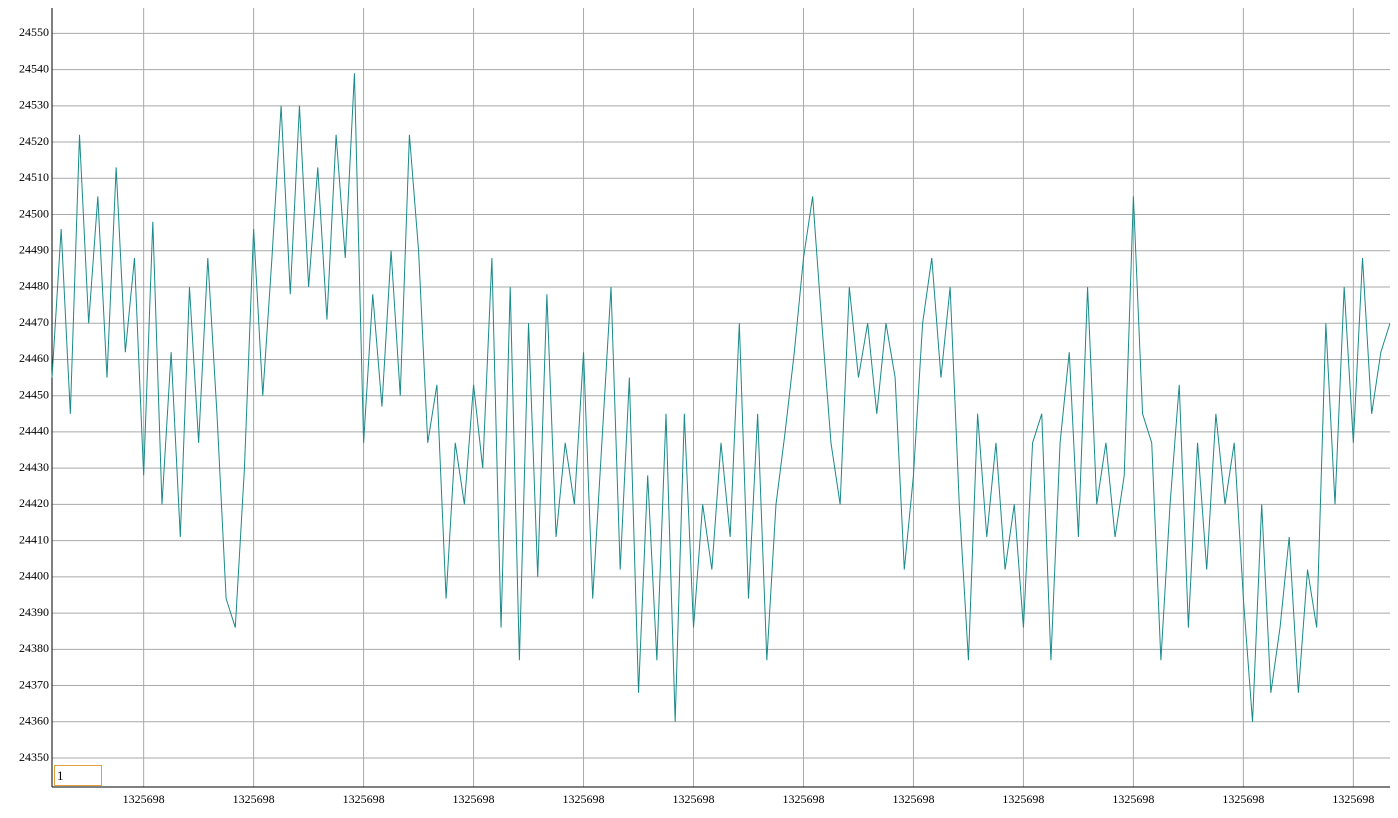 The image size is (1398, 818). Describe the element at coordinates (34, 358) in the screenshot. I see `y-tick-label: 24460` at that location.